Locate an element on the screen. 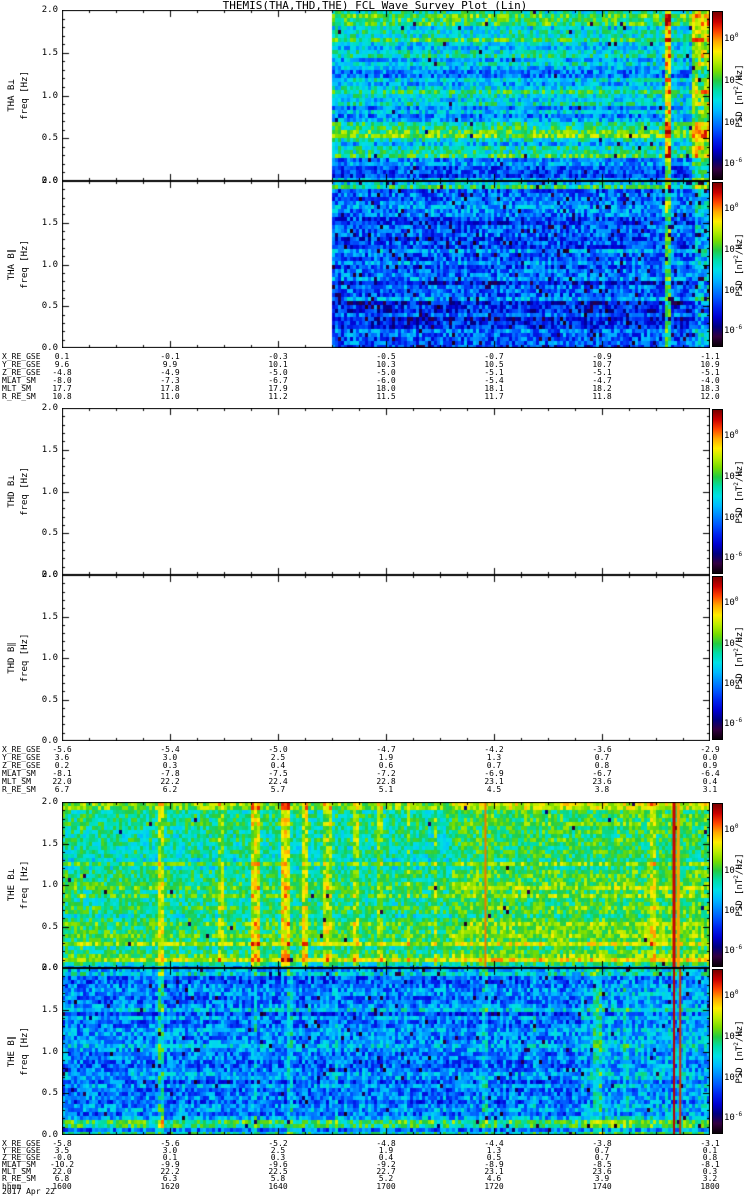 The width and height of the screenshot is (750, 1200). ephemeris-value: 6.8 is located at coordinates (62, 1178).